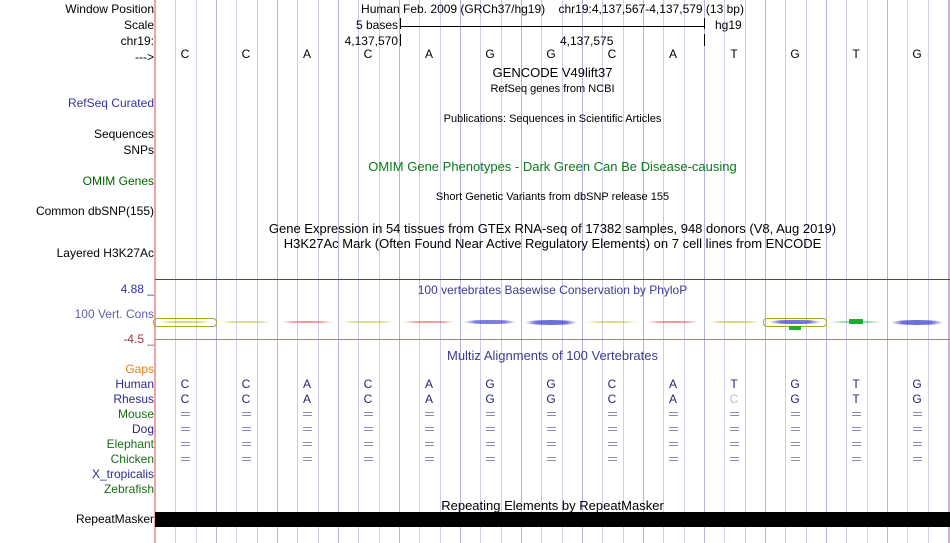  I want to click on scale-bases-text: 5 bases, so click(376, 25).